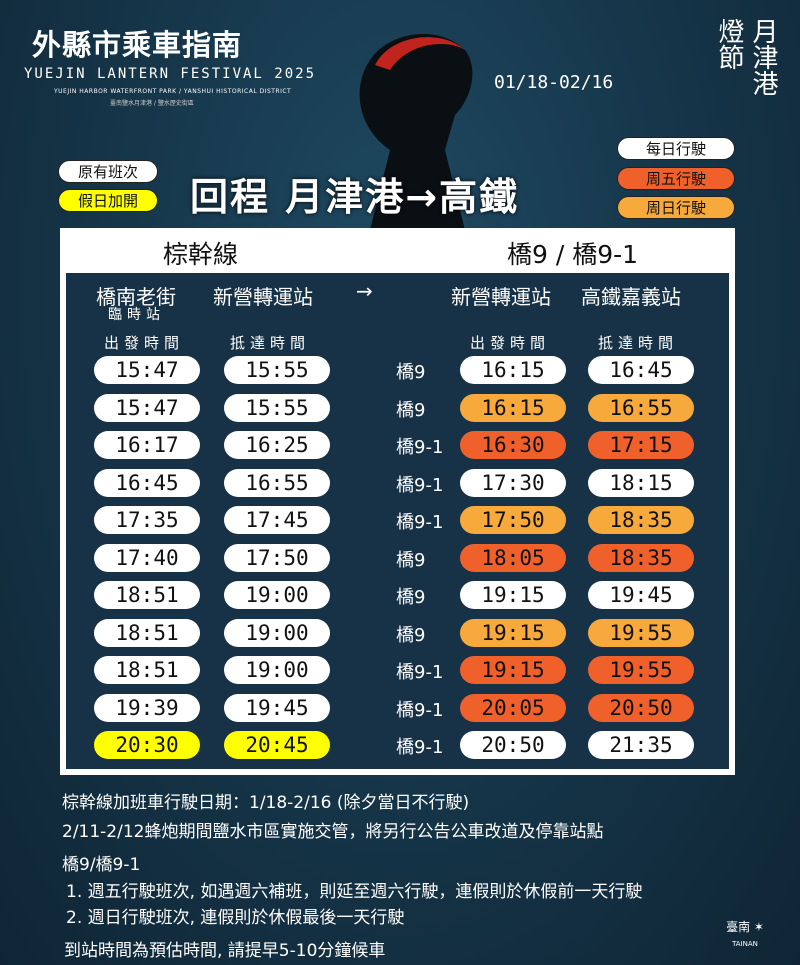  What do you see at coordinates (136, 315) in the screenshot?
I see `temp-stop-label: 臨時站` at bounding box center [136, 315].